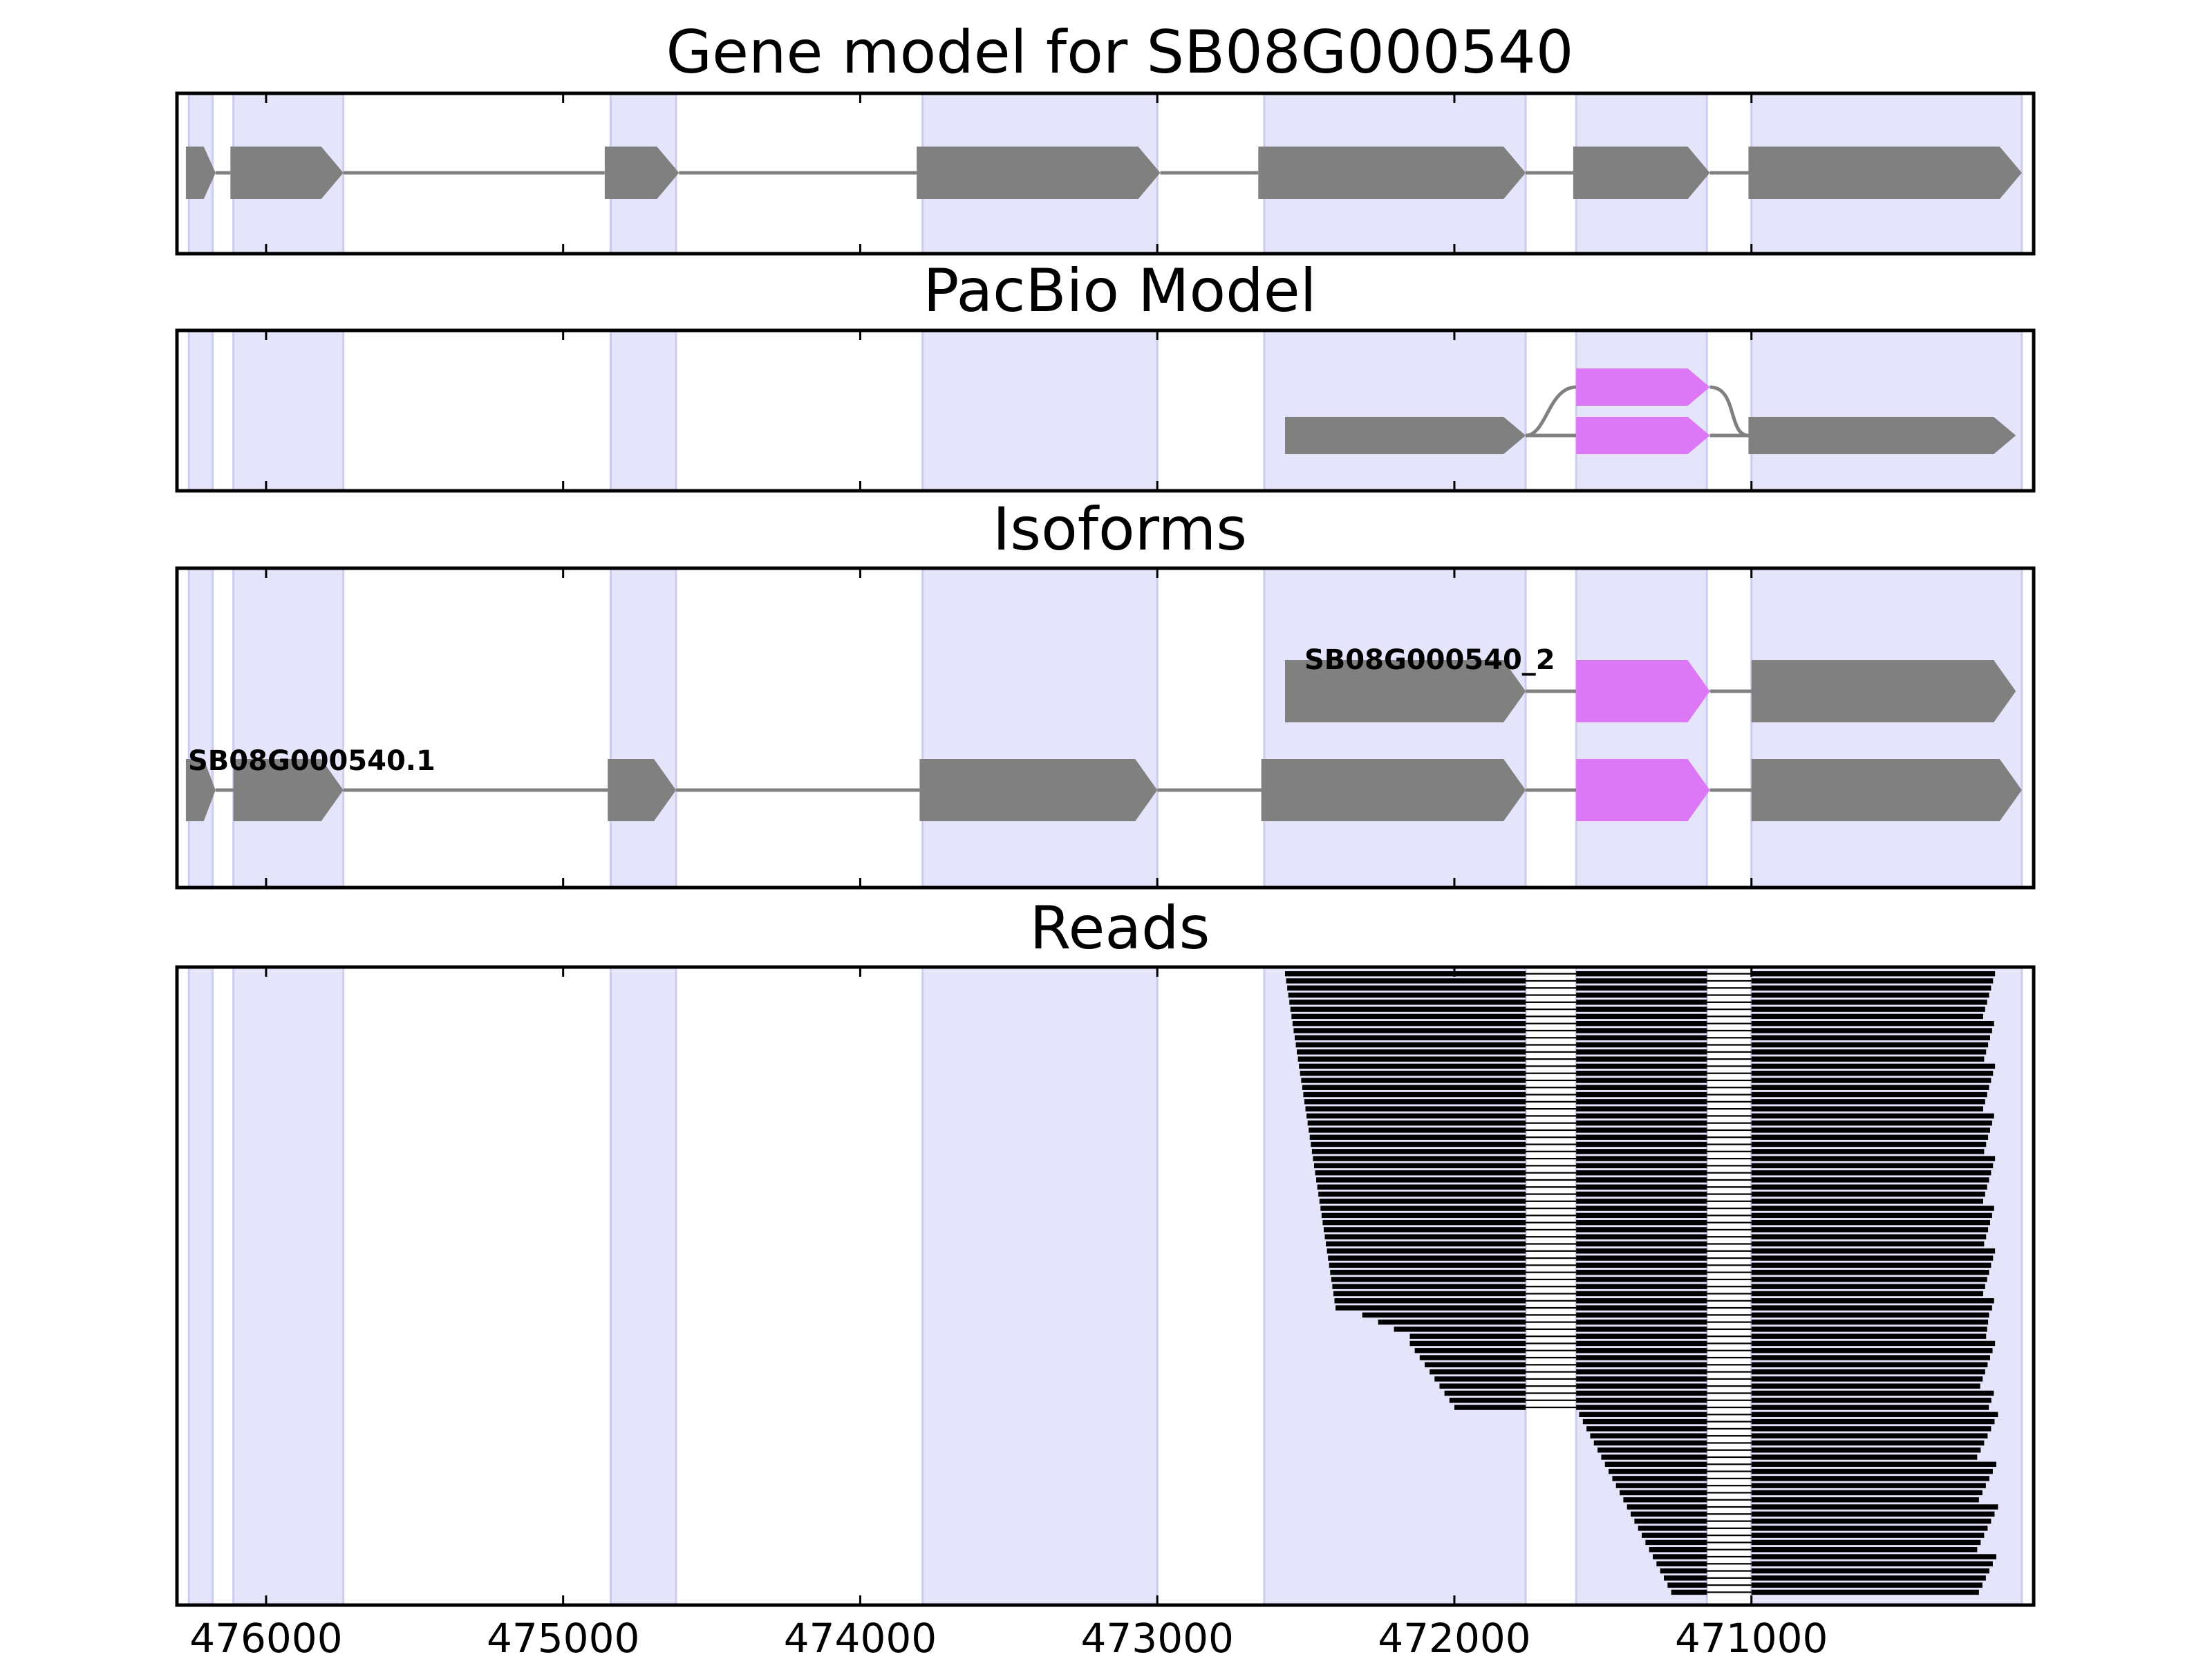  Describe the element at coordinates (563, 1637) in the screenshot. I see `x-tick-label: 475000` at that location.